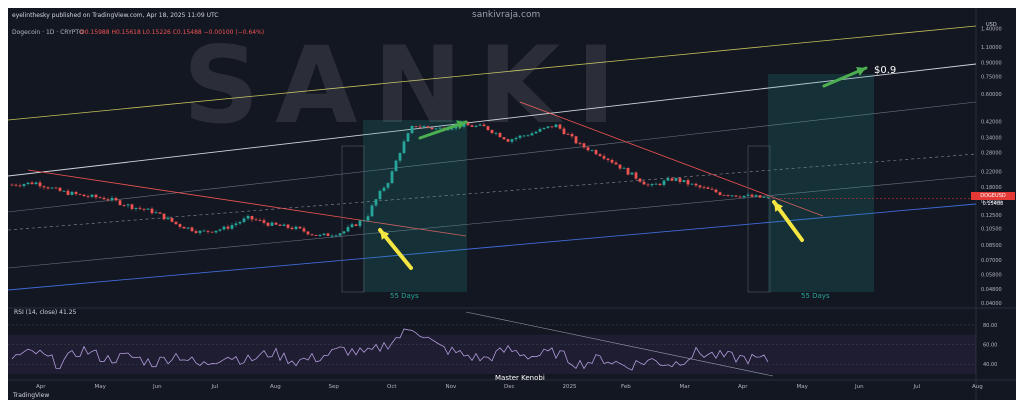 This screenshot has width=1024, height=408. I want to click on time-tick-label: Apr, so click(41, 387).